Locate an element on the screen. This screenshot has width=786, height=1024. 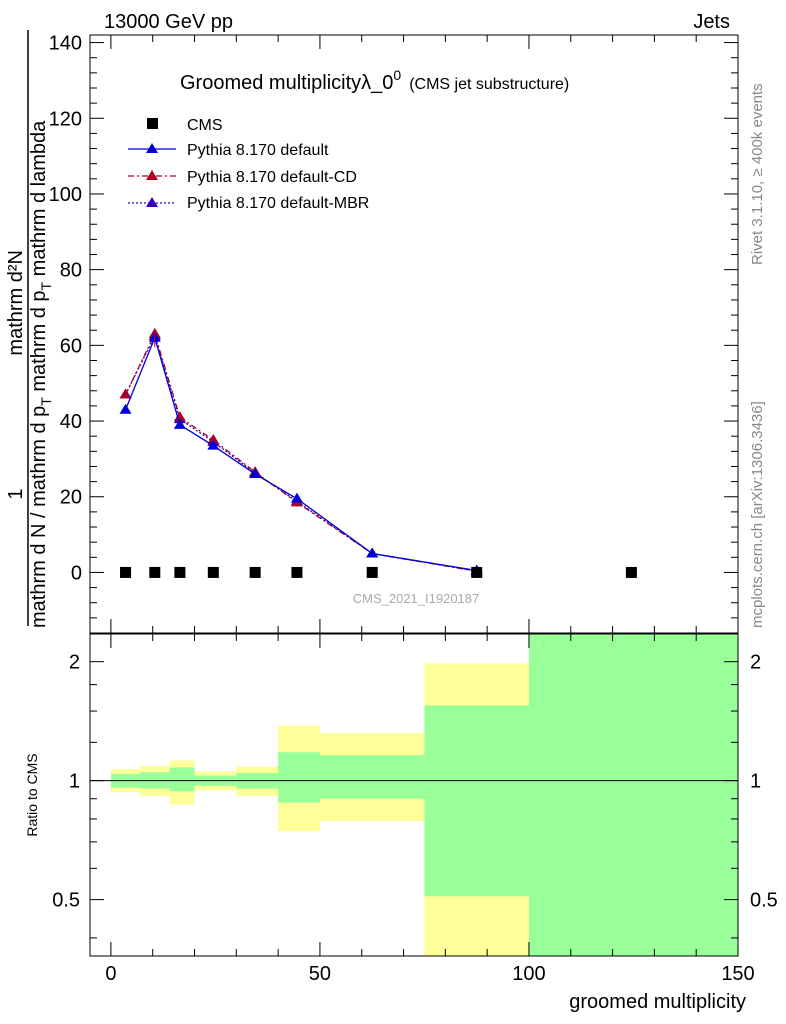
ratio-xtick-label: 0 is located at coordinates (110, 974).